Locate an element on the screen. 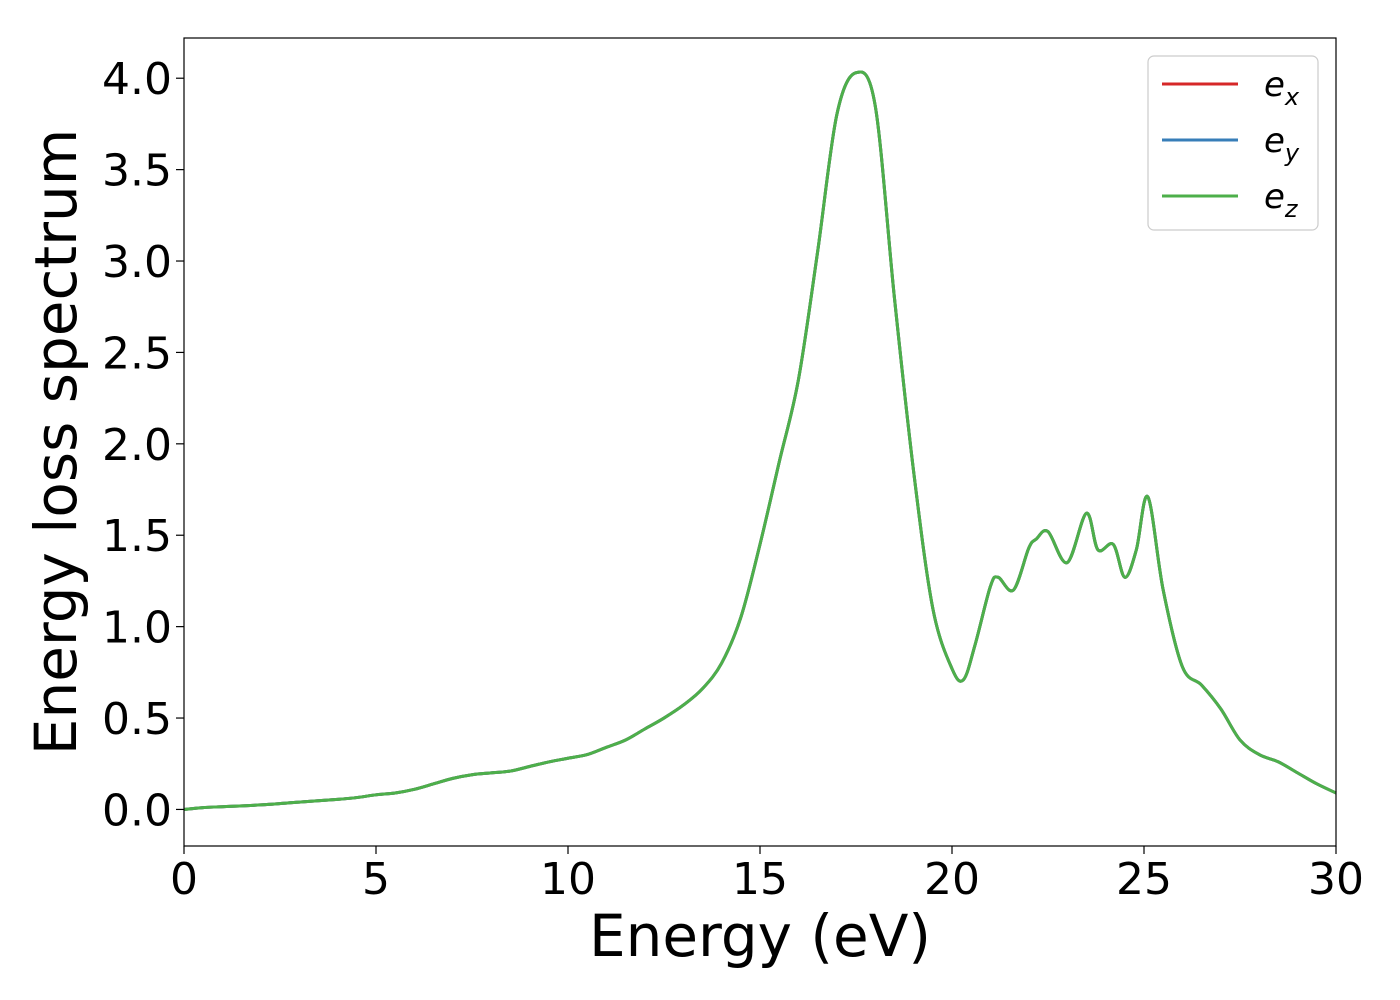 The width and height of the screenshot is (1400, 1000). legend-box is located at coordinates (1233, 143).